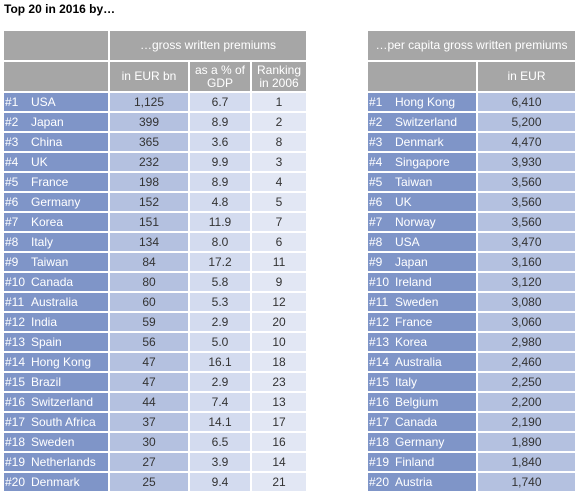 The image size is (577, 499). What do you see at coordinates (12, 102) in the screenshot?
I see `rank-label: #1` at bounding box center [12, 102].